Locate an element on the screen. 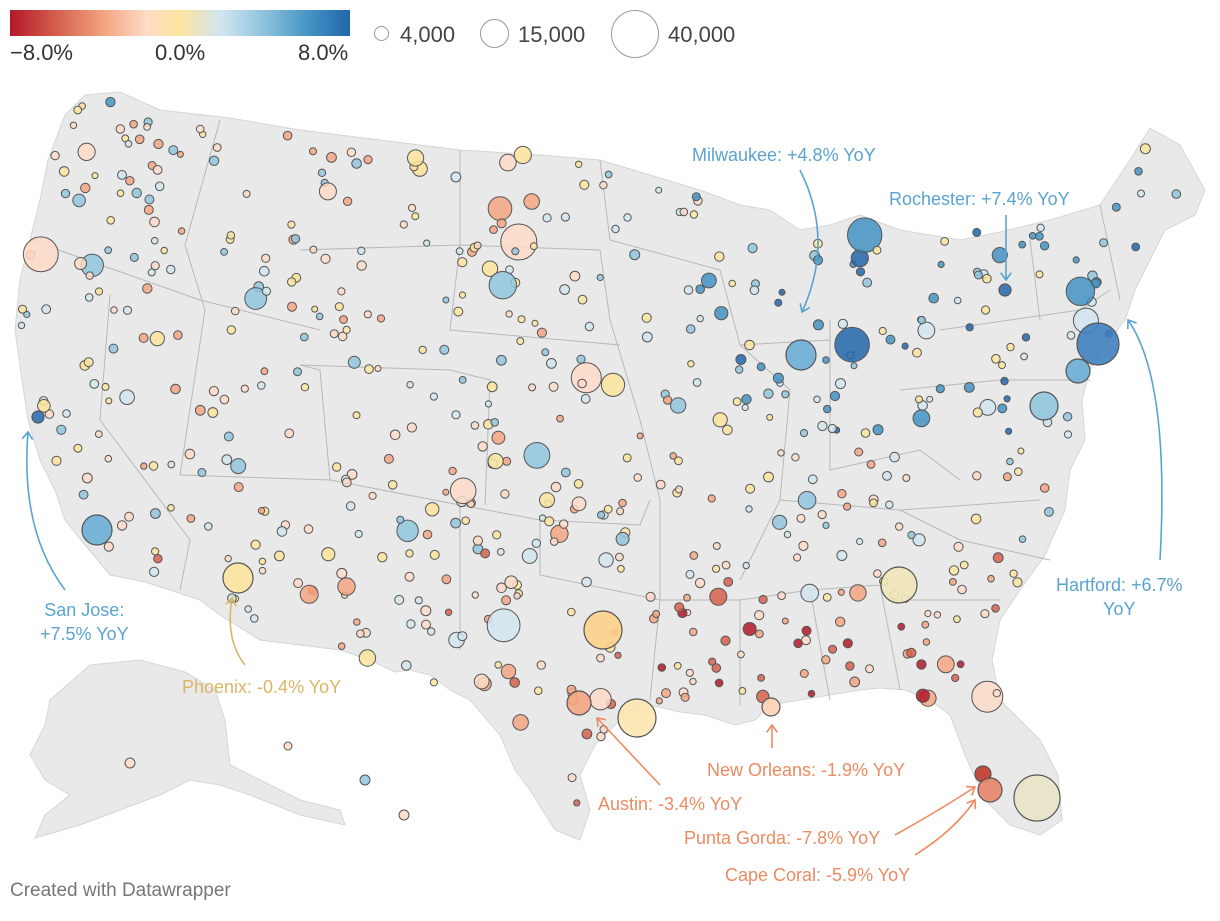  cape-coral-arrow-head is located at coordinates (971, 804).